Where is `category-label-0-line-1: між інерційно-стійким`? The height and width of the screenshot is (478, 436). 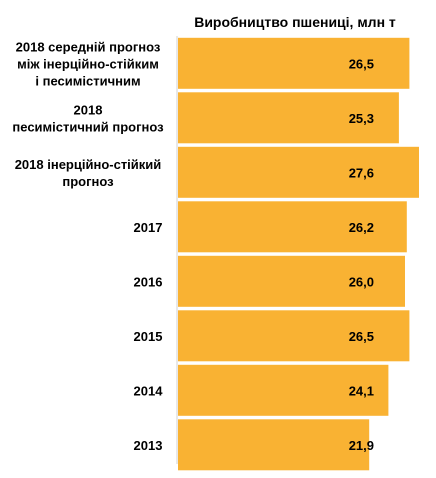
category-label-0-line-1: між інерційно-стійким is located at coordinates (88, 63).